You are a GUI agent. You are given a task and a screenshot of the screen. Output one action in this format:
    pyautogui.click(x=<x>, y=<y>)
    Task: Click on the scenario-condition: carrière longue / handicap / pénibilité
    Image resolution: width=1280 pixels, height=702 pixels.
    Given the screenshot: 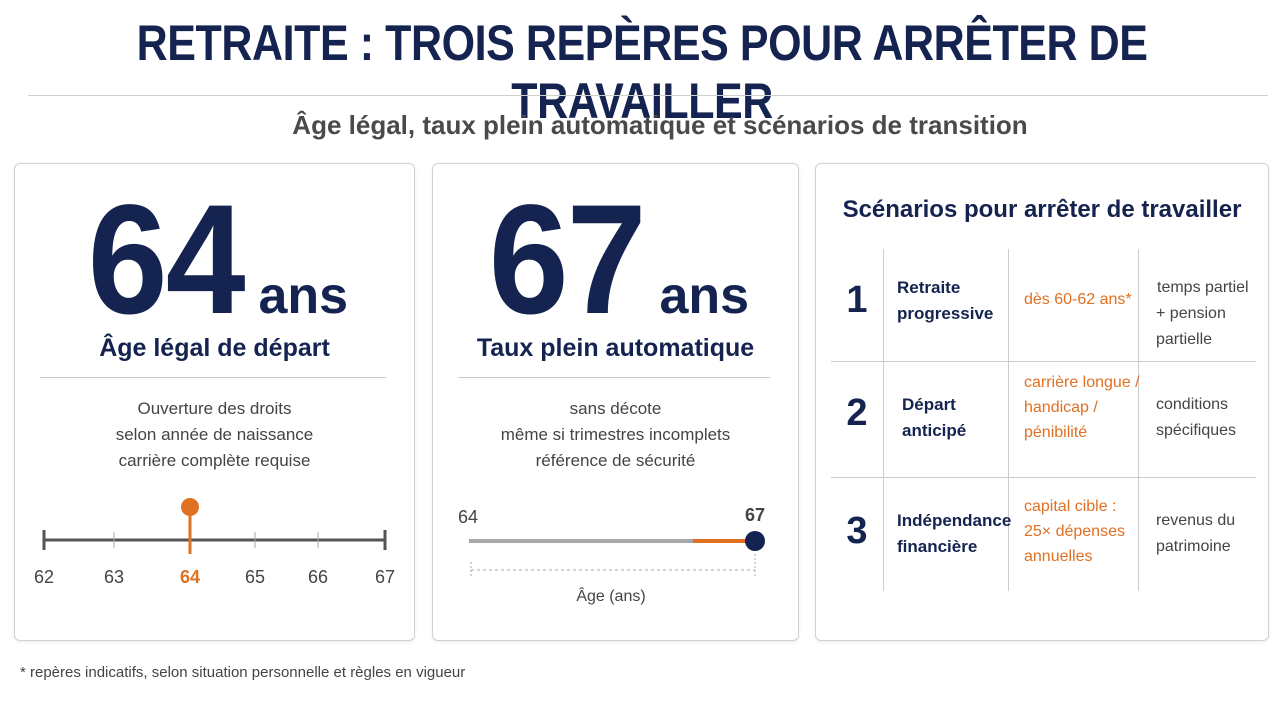 What is the action you would take?
    pyautogui.click(x=1083, y=407)
    